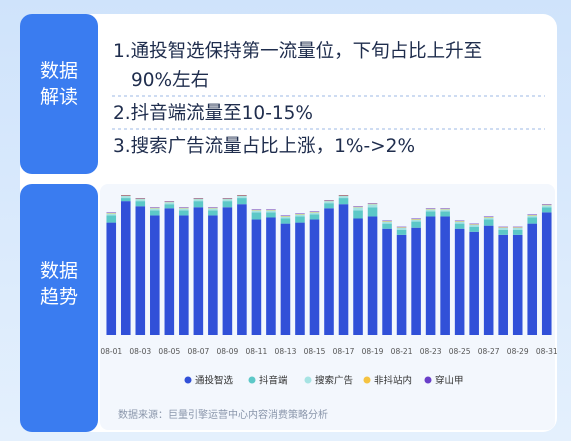  What do you see at coordinates (223, 414) in the screenshot?
I see `source-note: 数据来源：巨量引擎运营中心内容消费策略分析` at bounding box center [223, 414].